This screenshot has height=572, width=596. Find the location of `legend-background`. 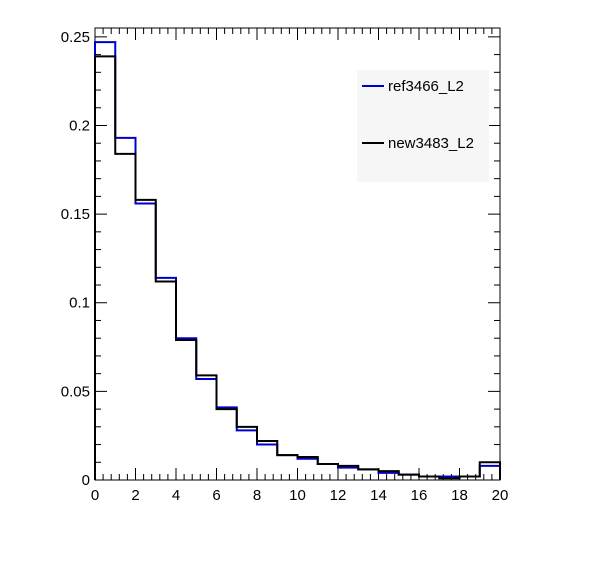

legend-background is located at coordinates (423, 126).